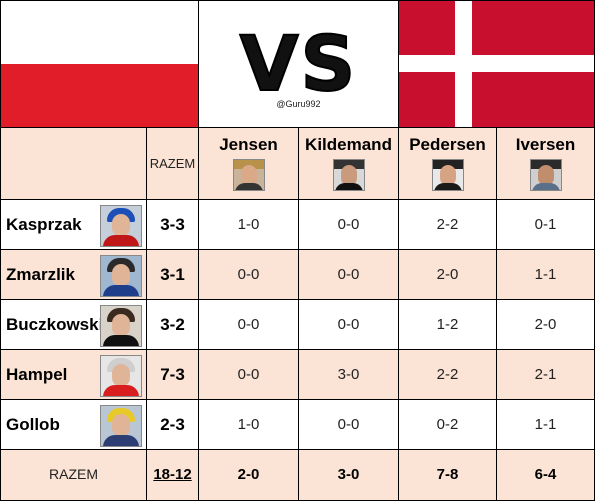 The image size is (595, 501). Describe the element at coordinates (172, 424) in the screenshot. I see `rider-total: 2-3` at that location.